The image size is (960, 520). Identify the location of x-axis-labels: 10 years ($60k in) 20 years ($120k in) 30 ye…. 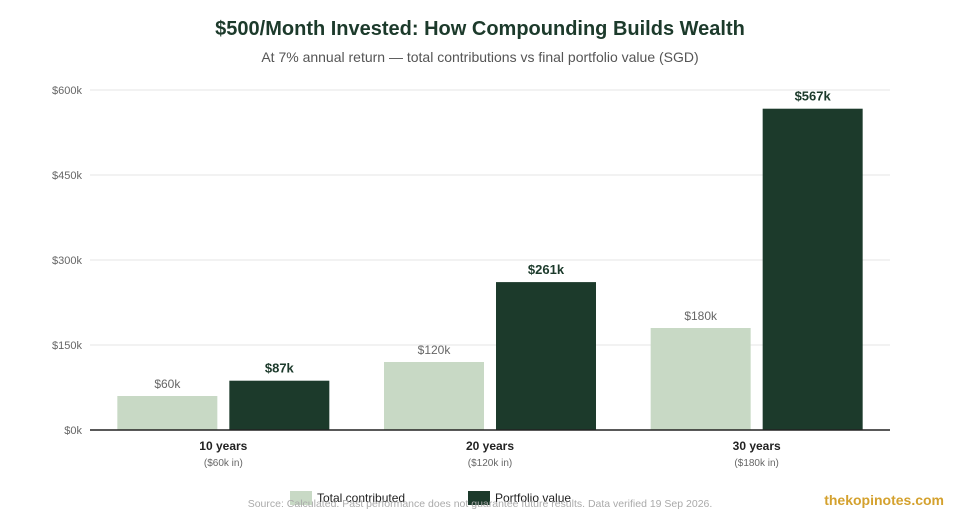
(490, 454).